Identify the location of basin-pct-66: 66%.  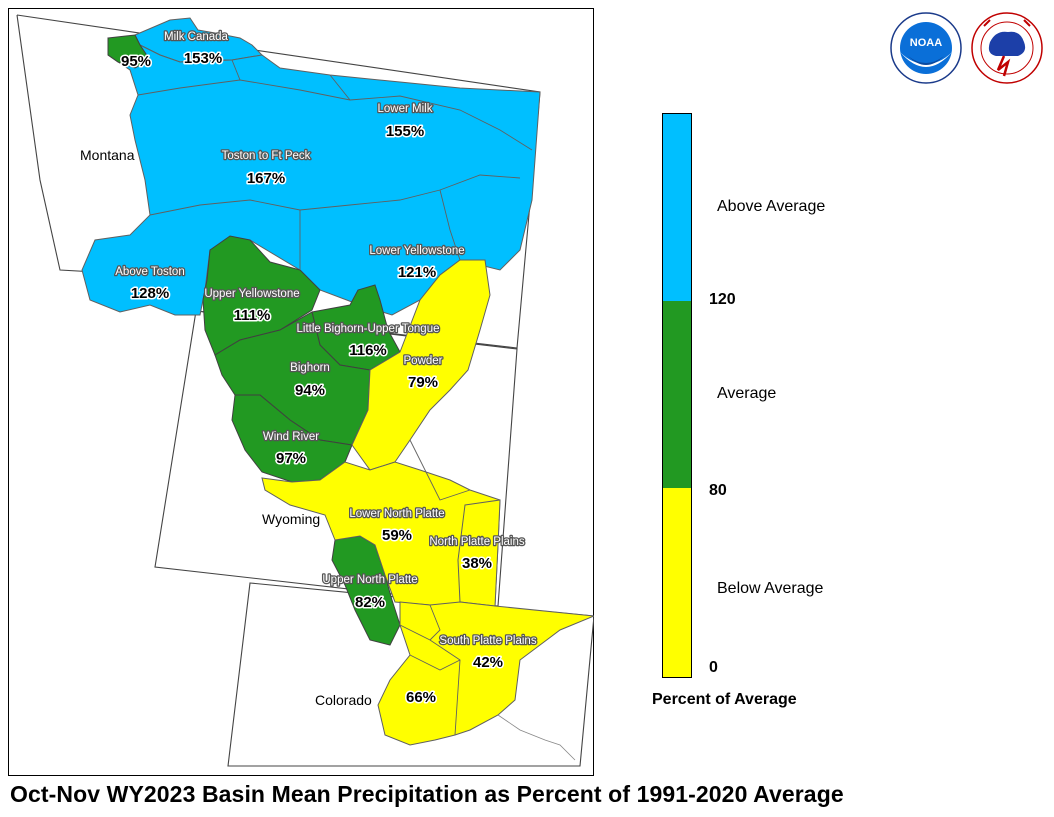
(421, 697).